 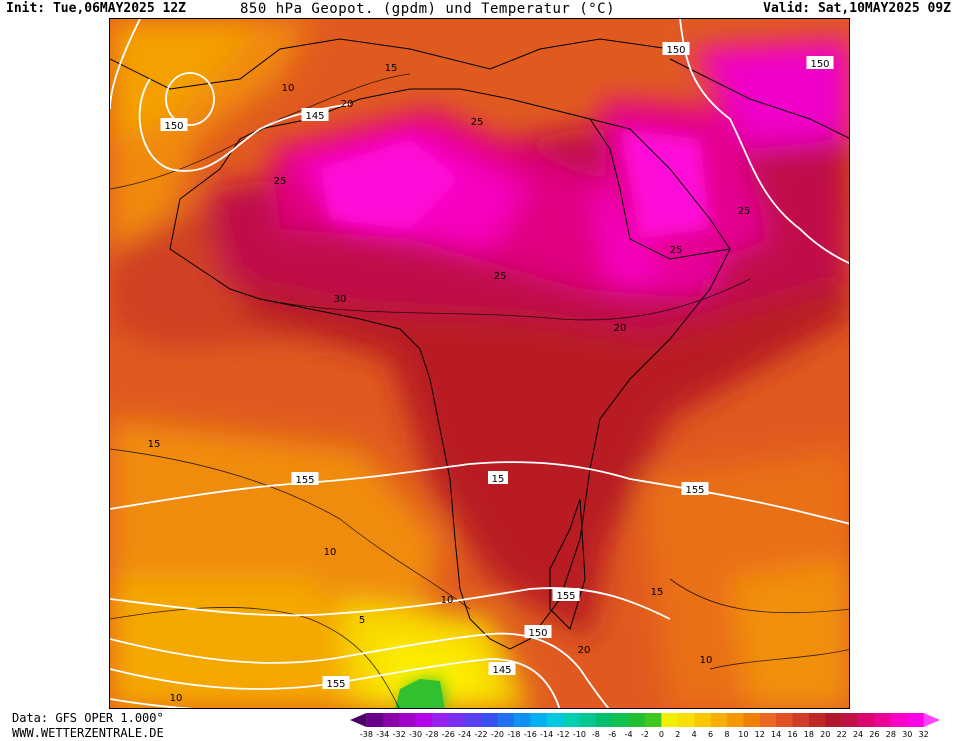 What do you see at coordinates (546, 734) in the screenshot?
I see `legend-tick-label: -14` at bounding box center [546, 734].